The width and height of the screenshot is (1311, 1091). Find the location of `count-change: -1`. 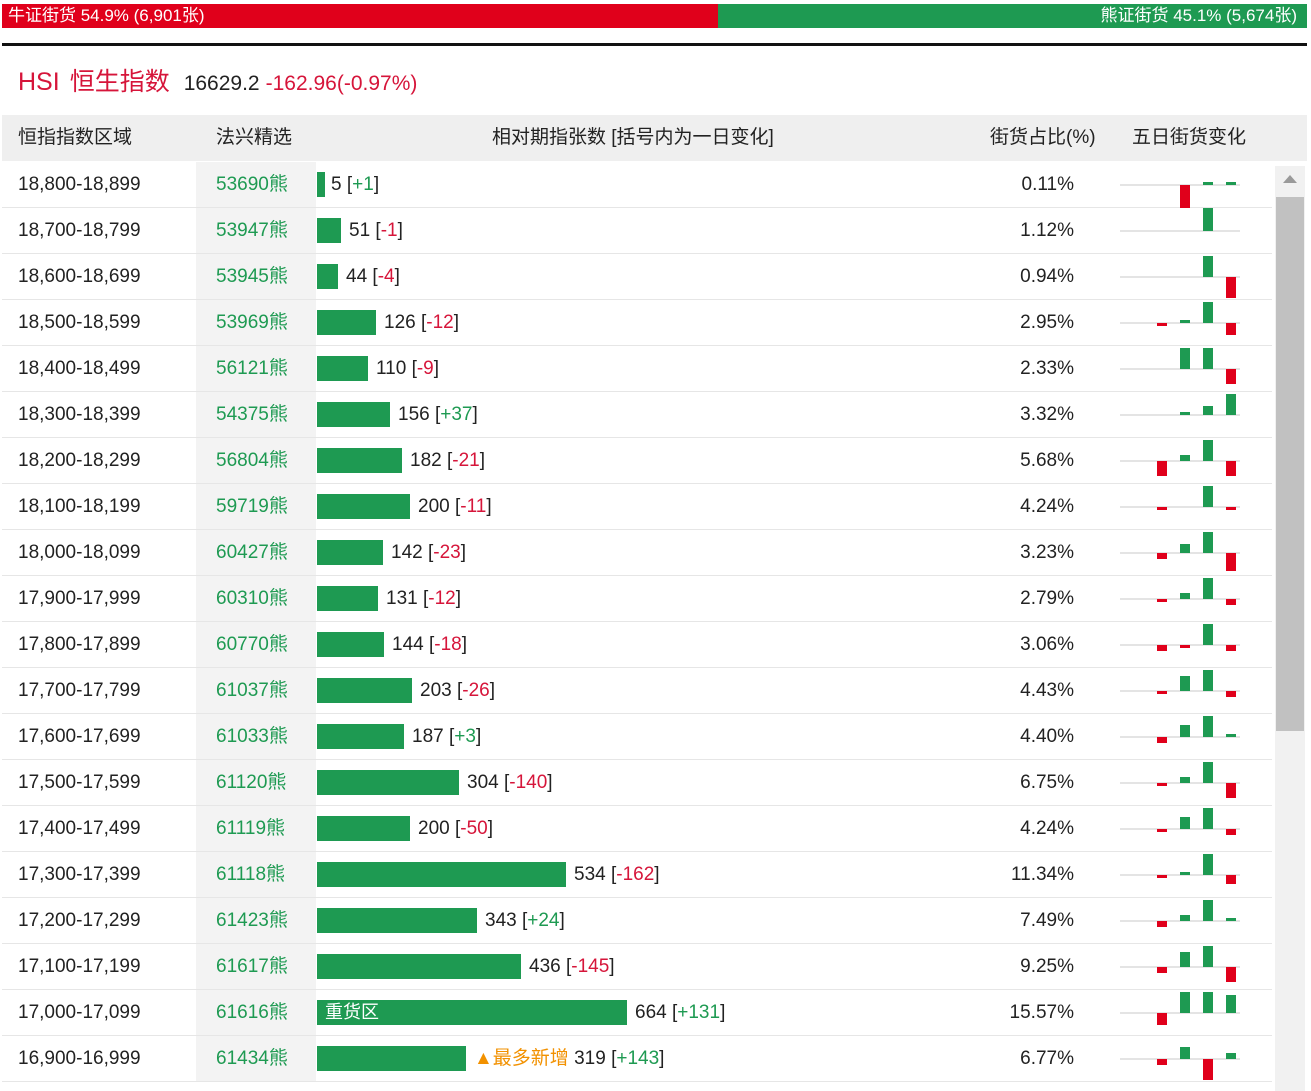

count-change: -1 is located at coordinates (389, 230).